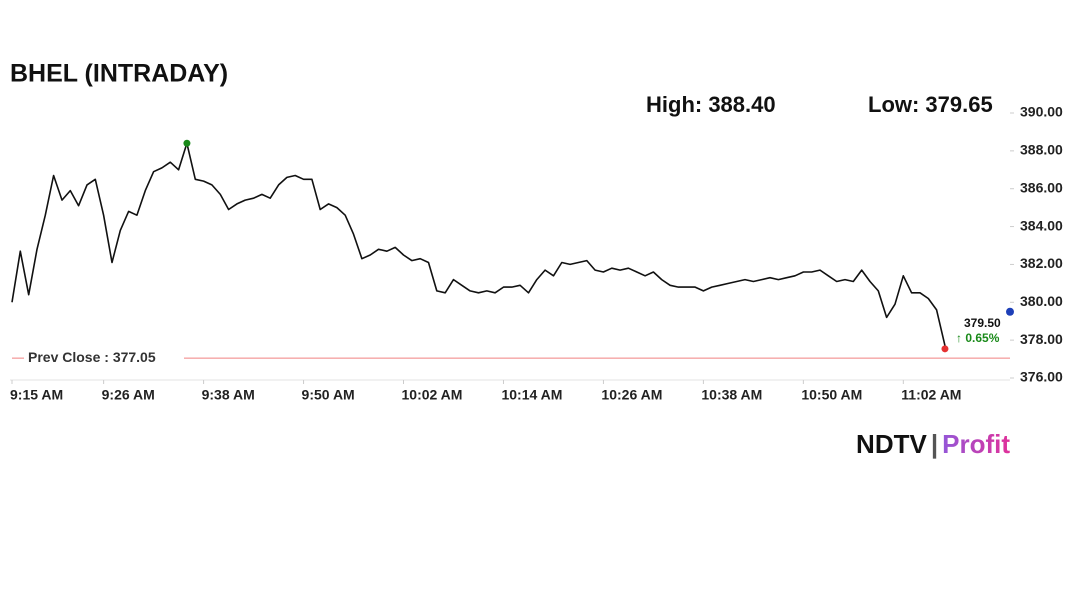 The image size is (1080, 607). What do you see at coordinates (531, 395) in the screenshot?
I see `x-tick-label: 10:14 AM` at bounding box center [531, 395].